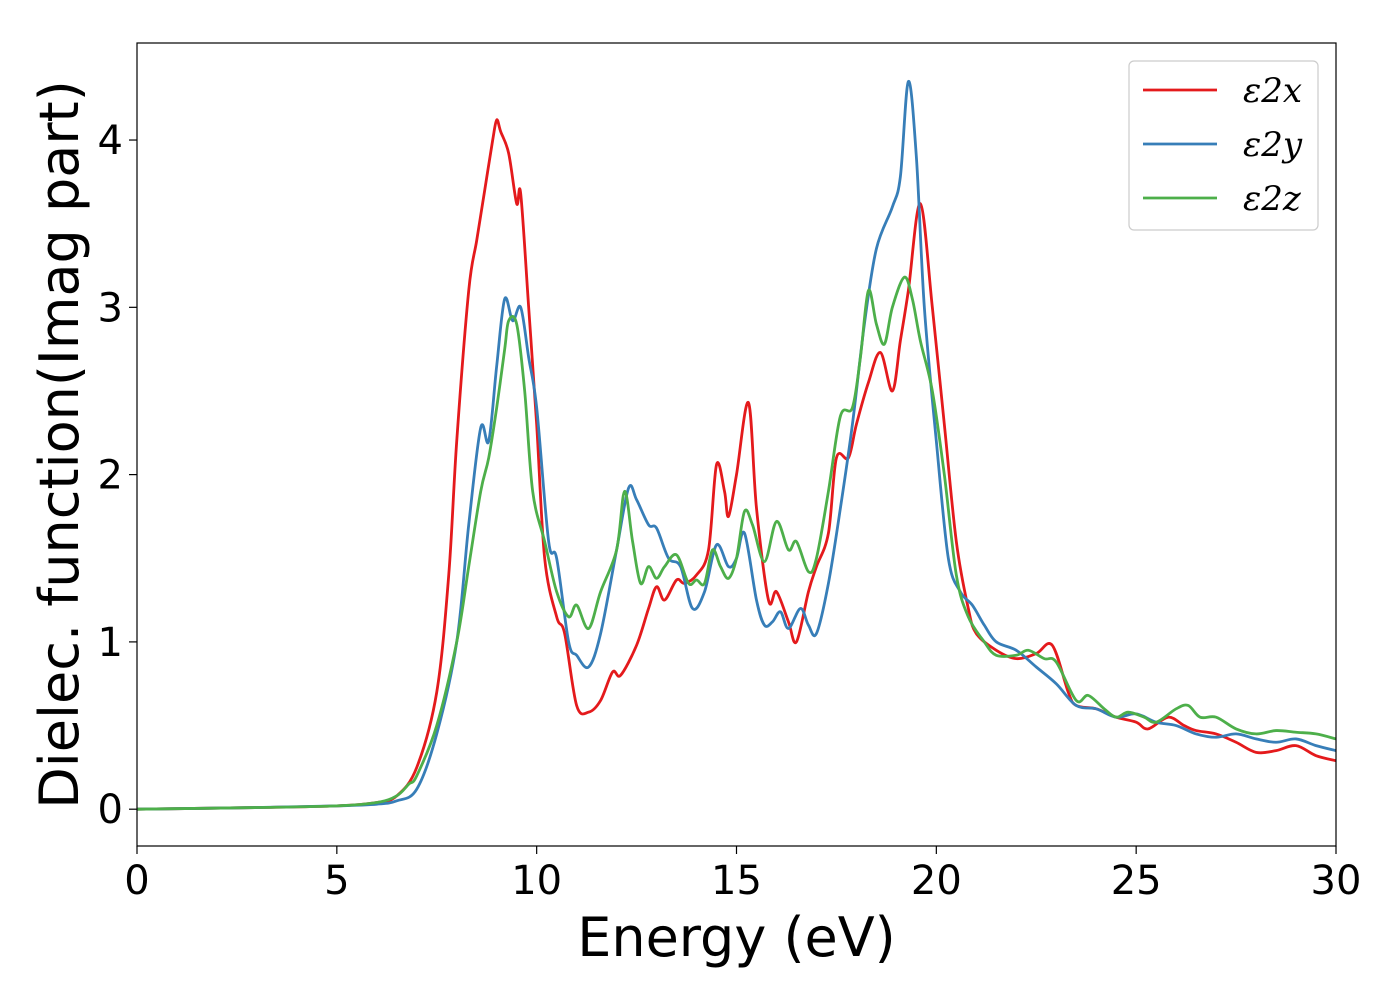  I want to click on legend: ε2x ε2y ε2z, so click(1223, 145).